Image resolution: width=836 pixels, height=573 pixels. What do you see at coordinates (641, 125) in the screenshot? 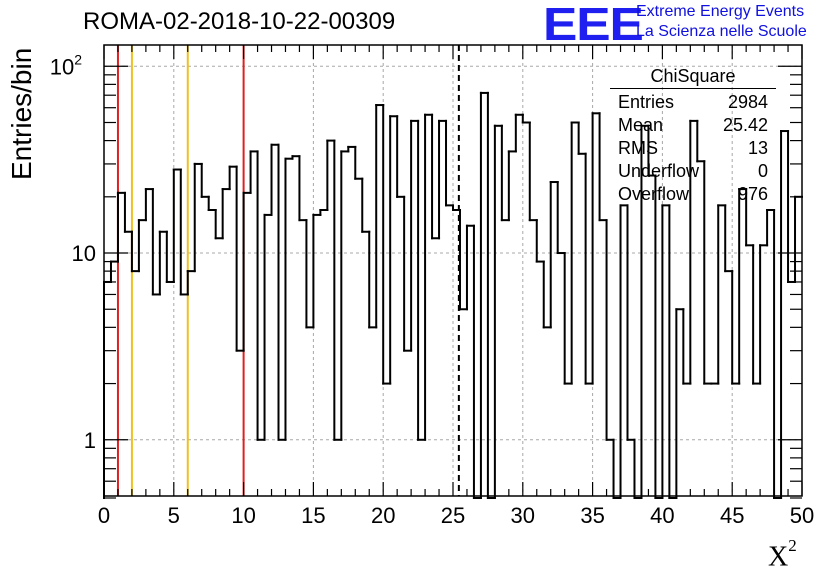
I see `stats-label: Mean` at bounding box center [641, 125].